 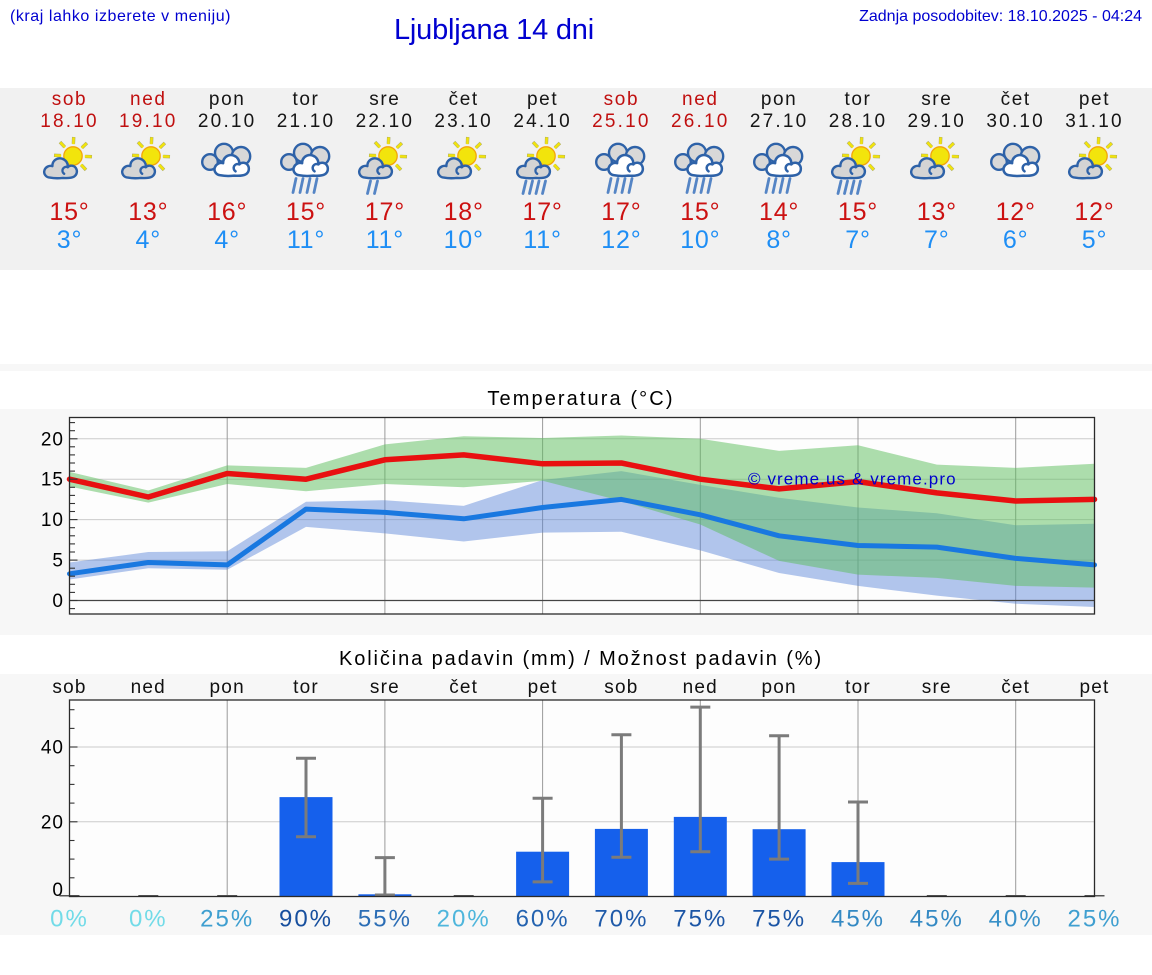 What do you see at coordinates (306, 919) in the screenshot?
I see `svg-text: 90%` at bounding box center [306, 919].